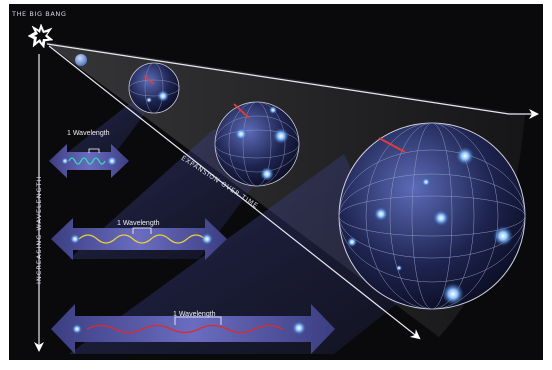  What do you see at coordinates (194, 314) in the screenshot?
I see `wavelength-label-3: 1 Wavelength` at bounding box center [194, 314].